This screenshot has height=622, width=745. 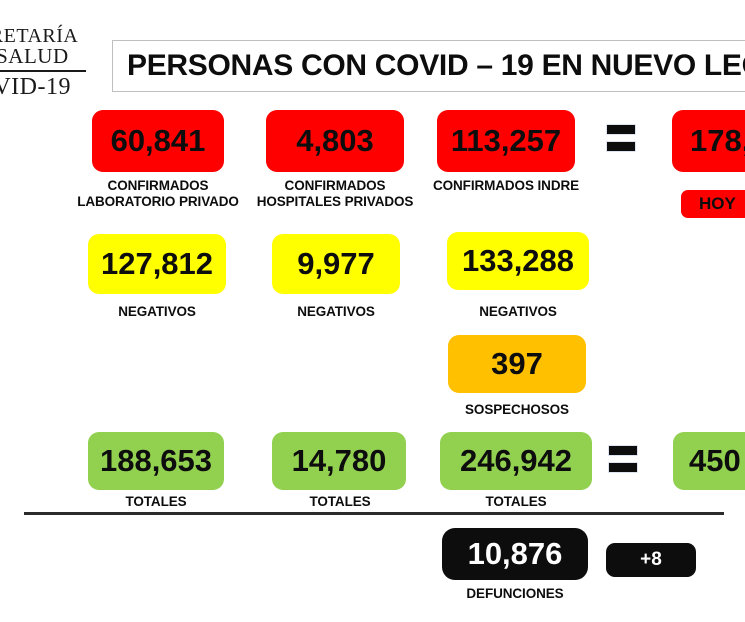 I want to click on confirmed-total-value: 178,, so click(x=717, y=140).